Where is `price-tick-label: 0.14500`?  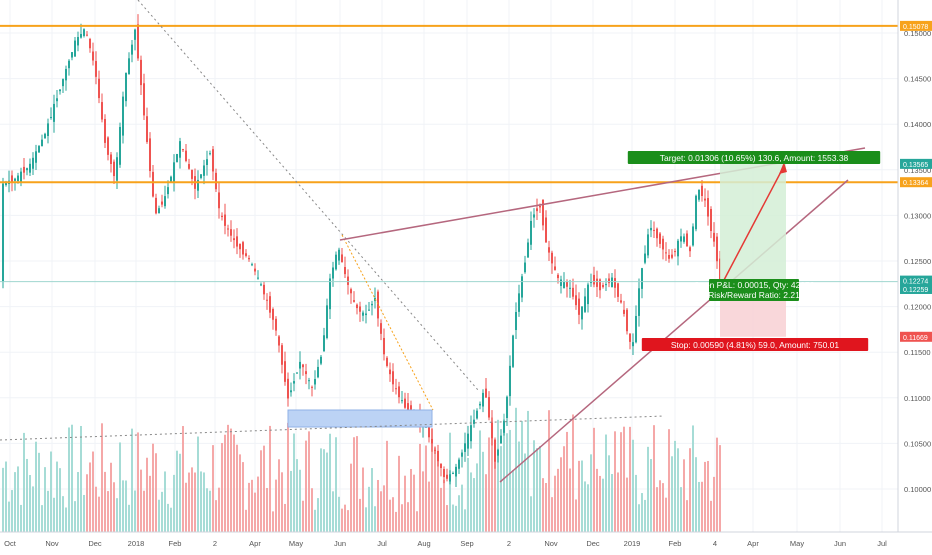
price-tick-label: 0.14500 is located at coordinates (917, 79).